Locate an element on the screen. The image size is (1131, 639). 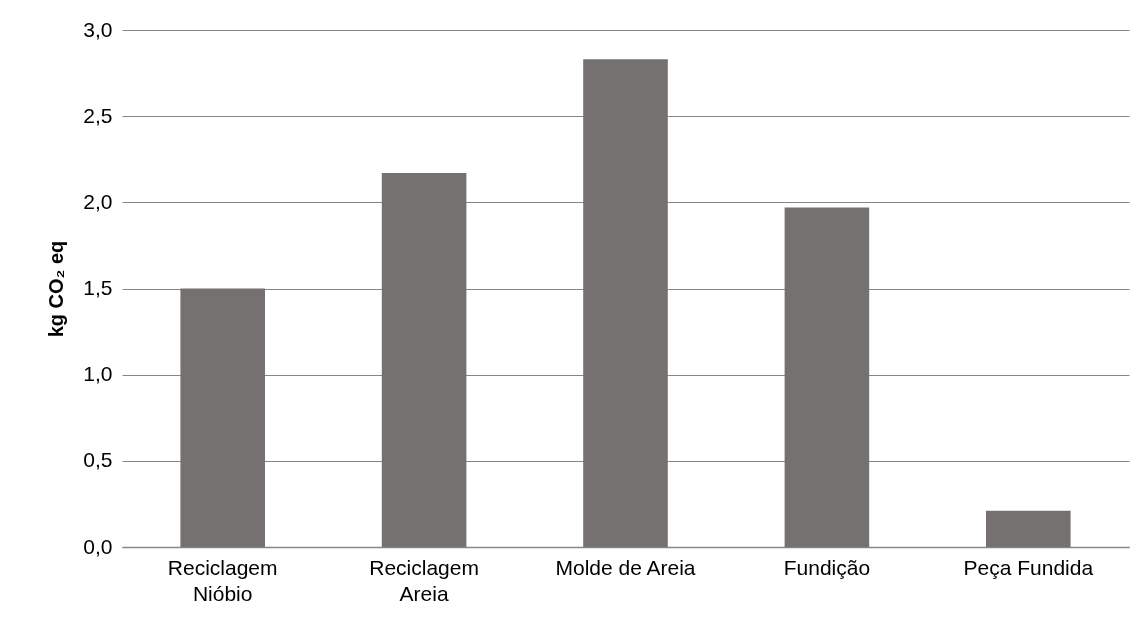
x-tick-label: Peça Fundida is located at coordinates (1028, 567).